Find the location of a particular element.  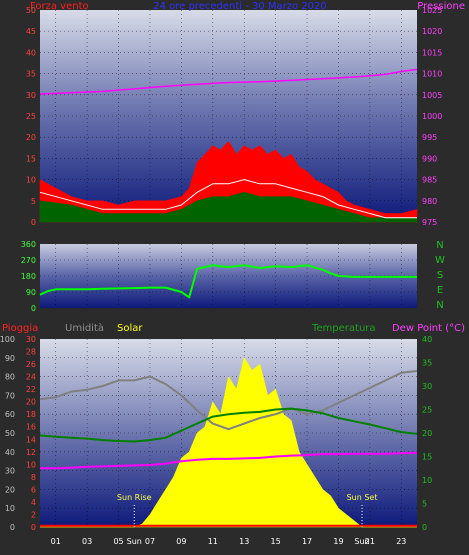

x-tick-label: 15 is located at coordinates (276, 541).